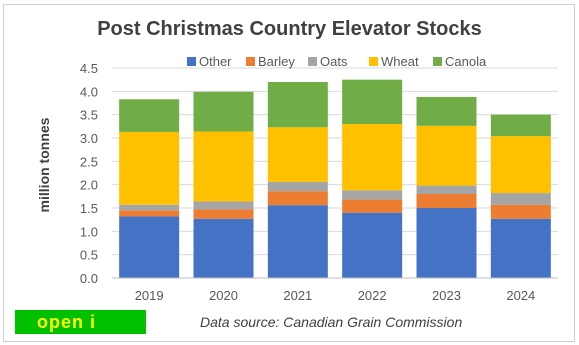  Describe the element at coordinates (312, 61) in the screenshot. I see `legend-swatch-oats` at that location.